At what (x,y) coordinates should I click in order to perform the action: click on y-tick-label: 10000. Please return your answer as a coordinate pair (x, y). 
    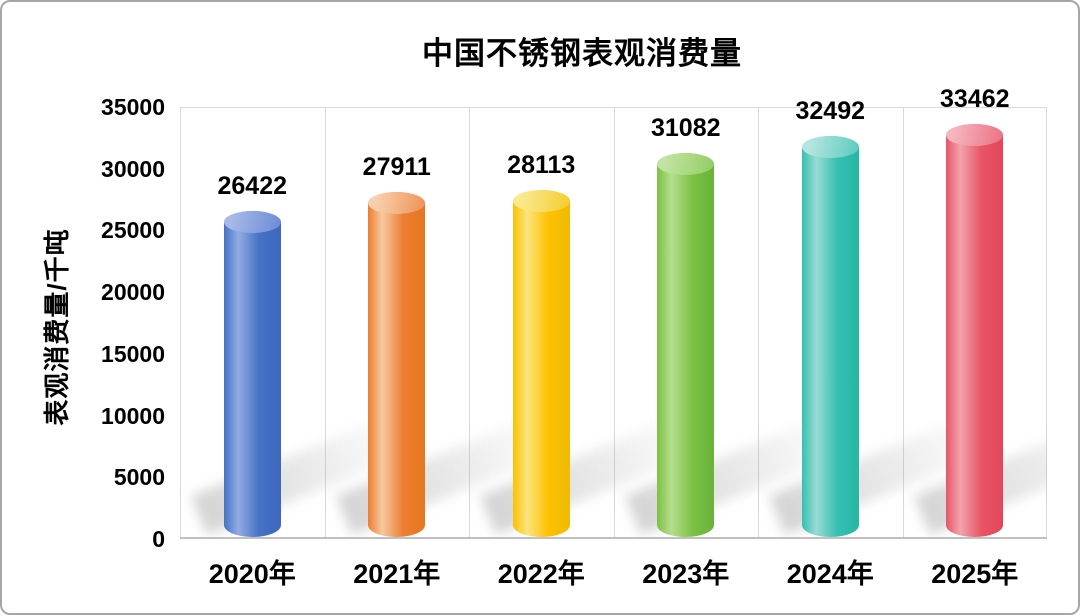
    Looking at the image, I should click on (133, 415).